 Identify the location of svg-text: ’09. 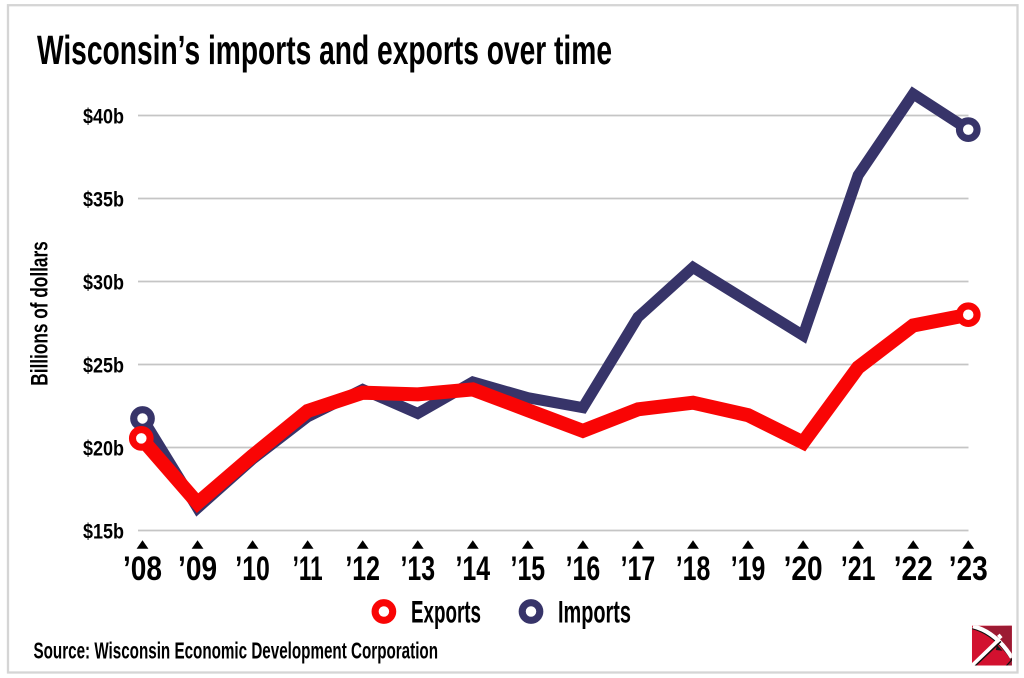
(197, 569).